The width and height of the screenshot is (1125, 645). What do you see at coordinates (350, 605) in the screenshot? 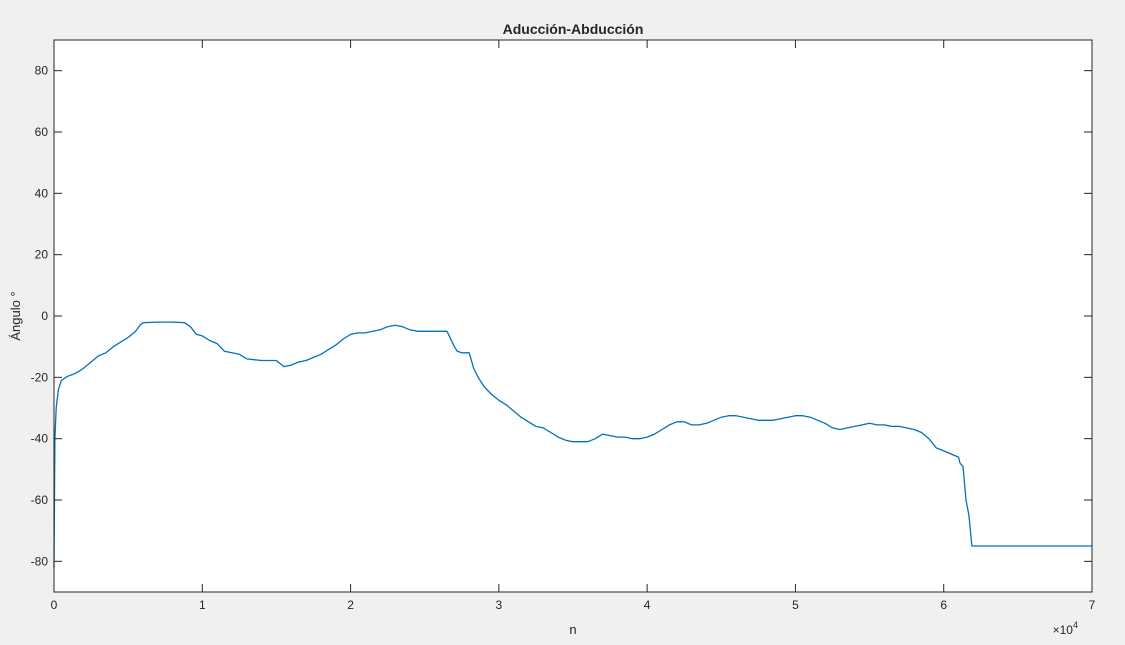
I see `x-tick-label-2: 2` at bounding box center [350, 605].